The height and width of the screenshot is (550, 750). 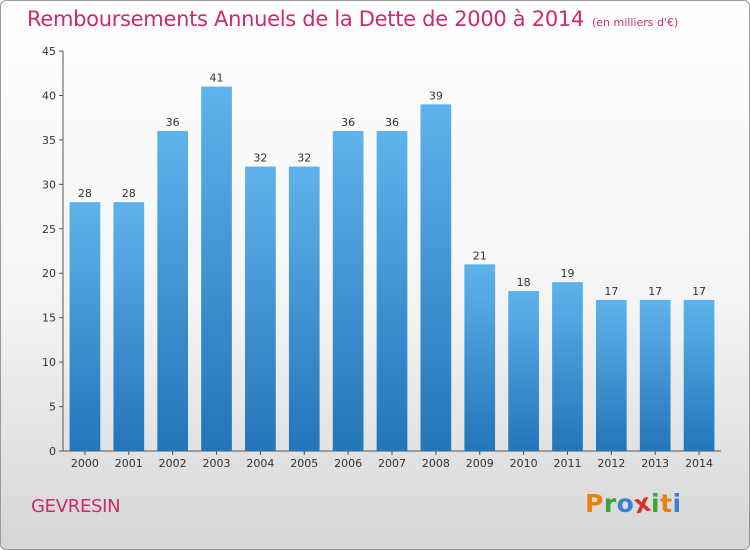 I want to click on bar-2005, so click(x=304, y=309).